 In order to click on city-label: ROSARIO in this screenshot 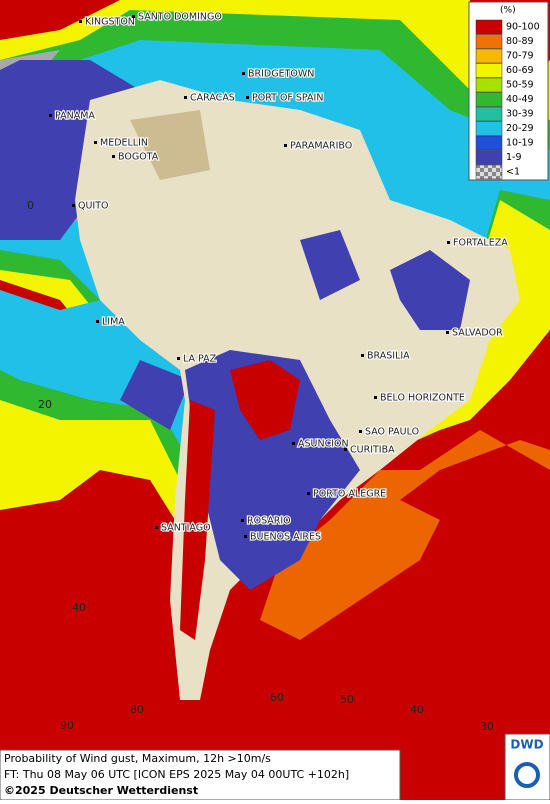, I will do `click(269, 521)`.